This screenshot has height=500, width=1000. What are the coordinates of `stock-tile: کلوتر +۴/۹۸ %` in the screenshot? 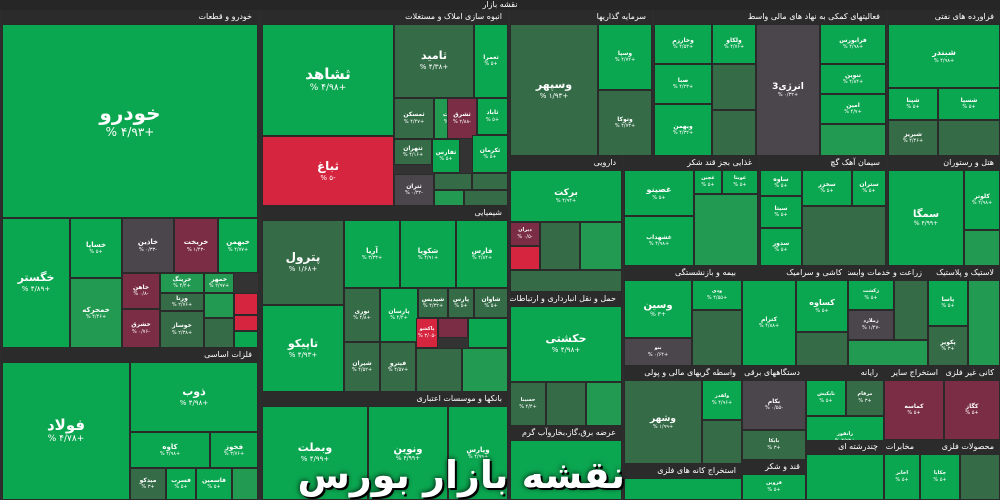 It's located at (982, 200).